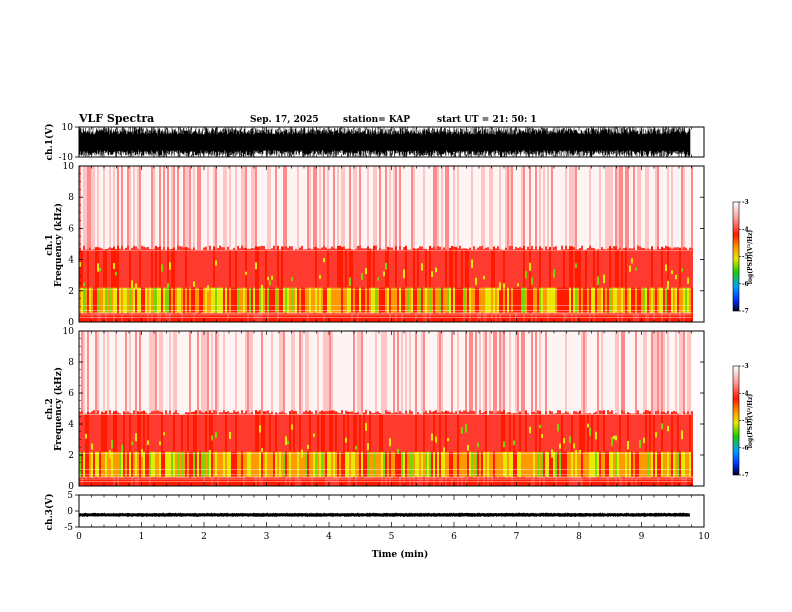 This screenshot has width=792, height=612. I want to click on ch1-wave-ylabel: ch.1(V), so click(49, 142).